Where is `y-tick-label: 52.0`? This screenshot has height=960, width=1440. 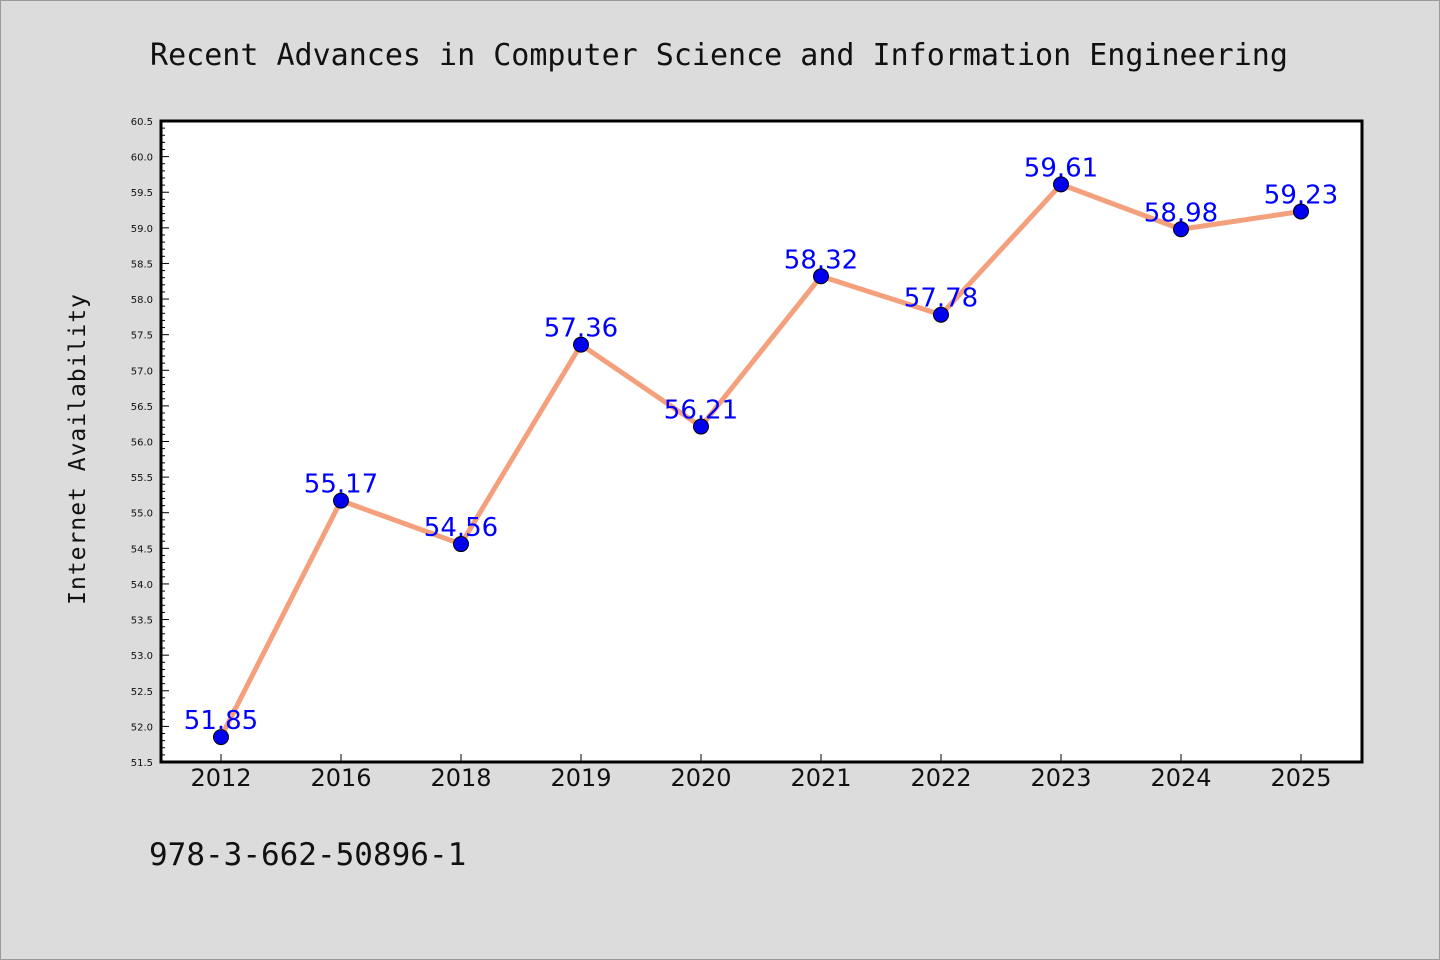 y-tick-label: 52.0 is located at coordinates (142, 727).